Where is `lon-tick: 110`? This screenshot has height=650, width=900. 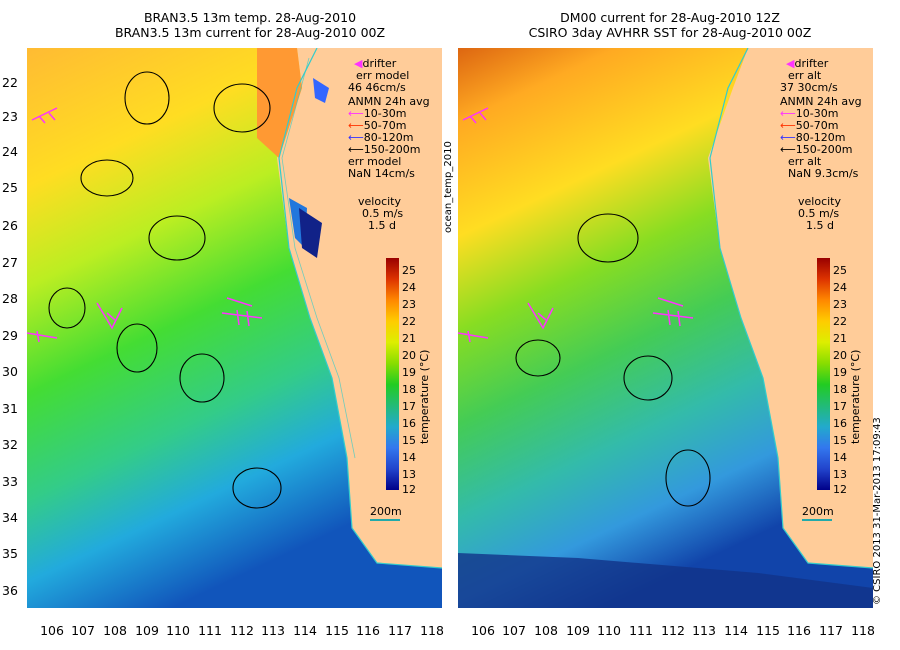 lon-tick: 110 is located at coordinates (178, 630).